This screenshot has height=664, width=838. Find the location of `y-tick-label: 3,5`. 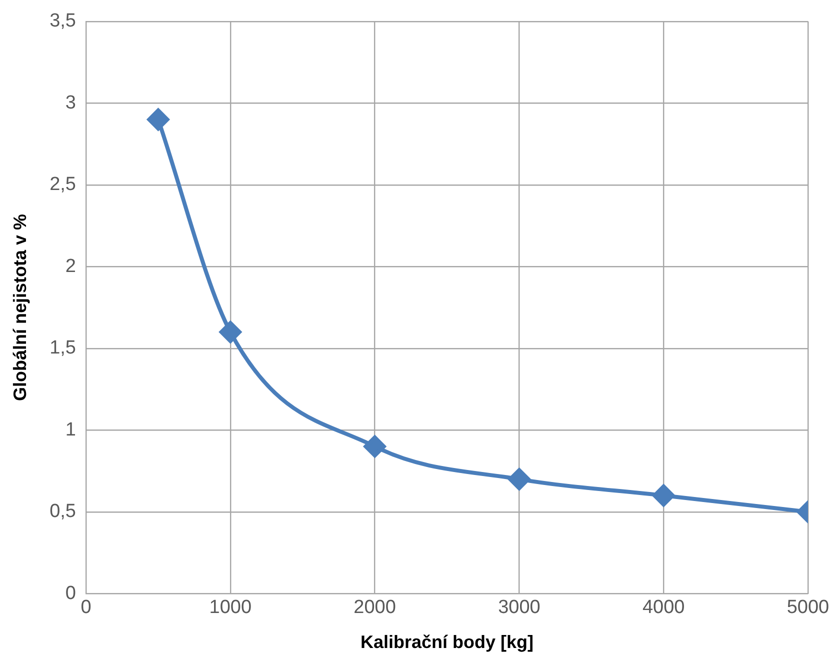

y-tick-label: 3,5 is located at coordinates (63, 21).